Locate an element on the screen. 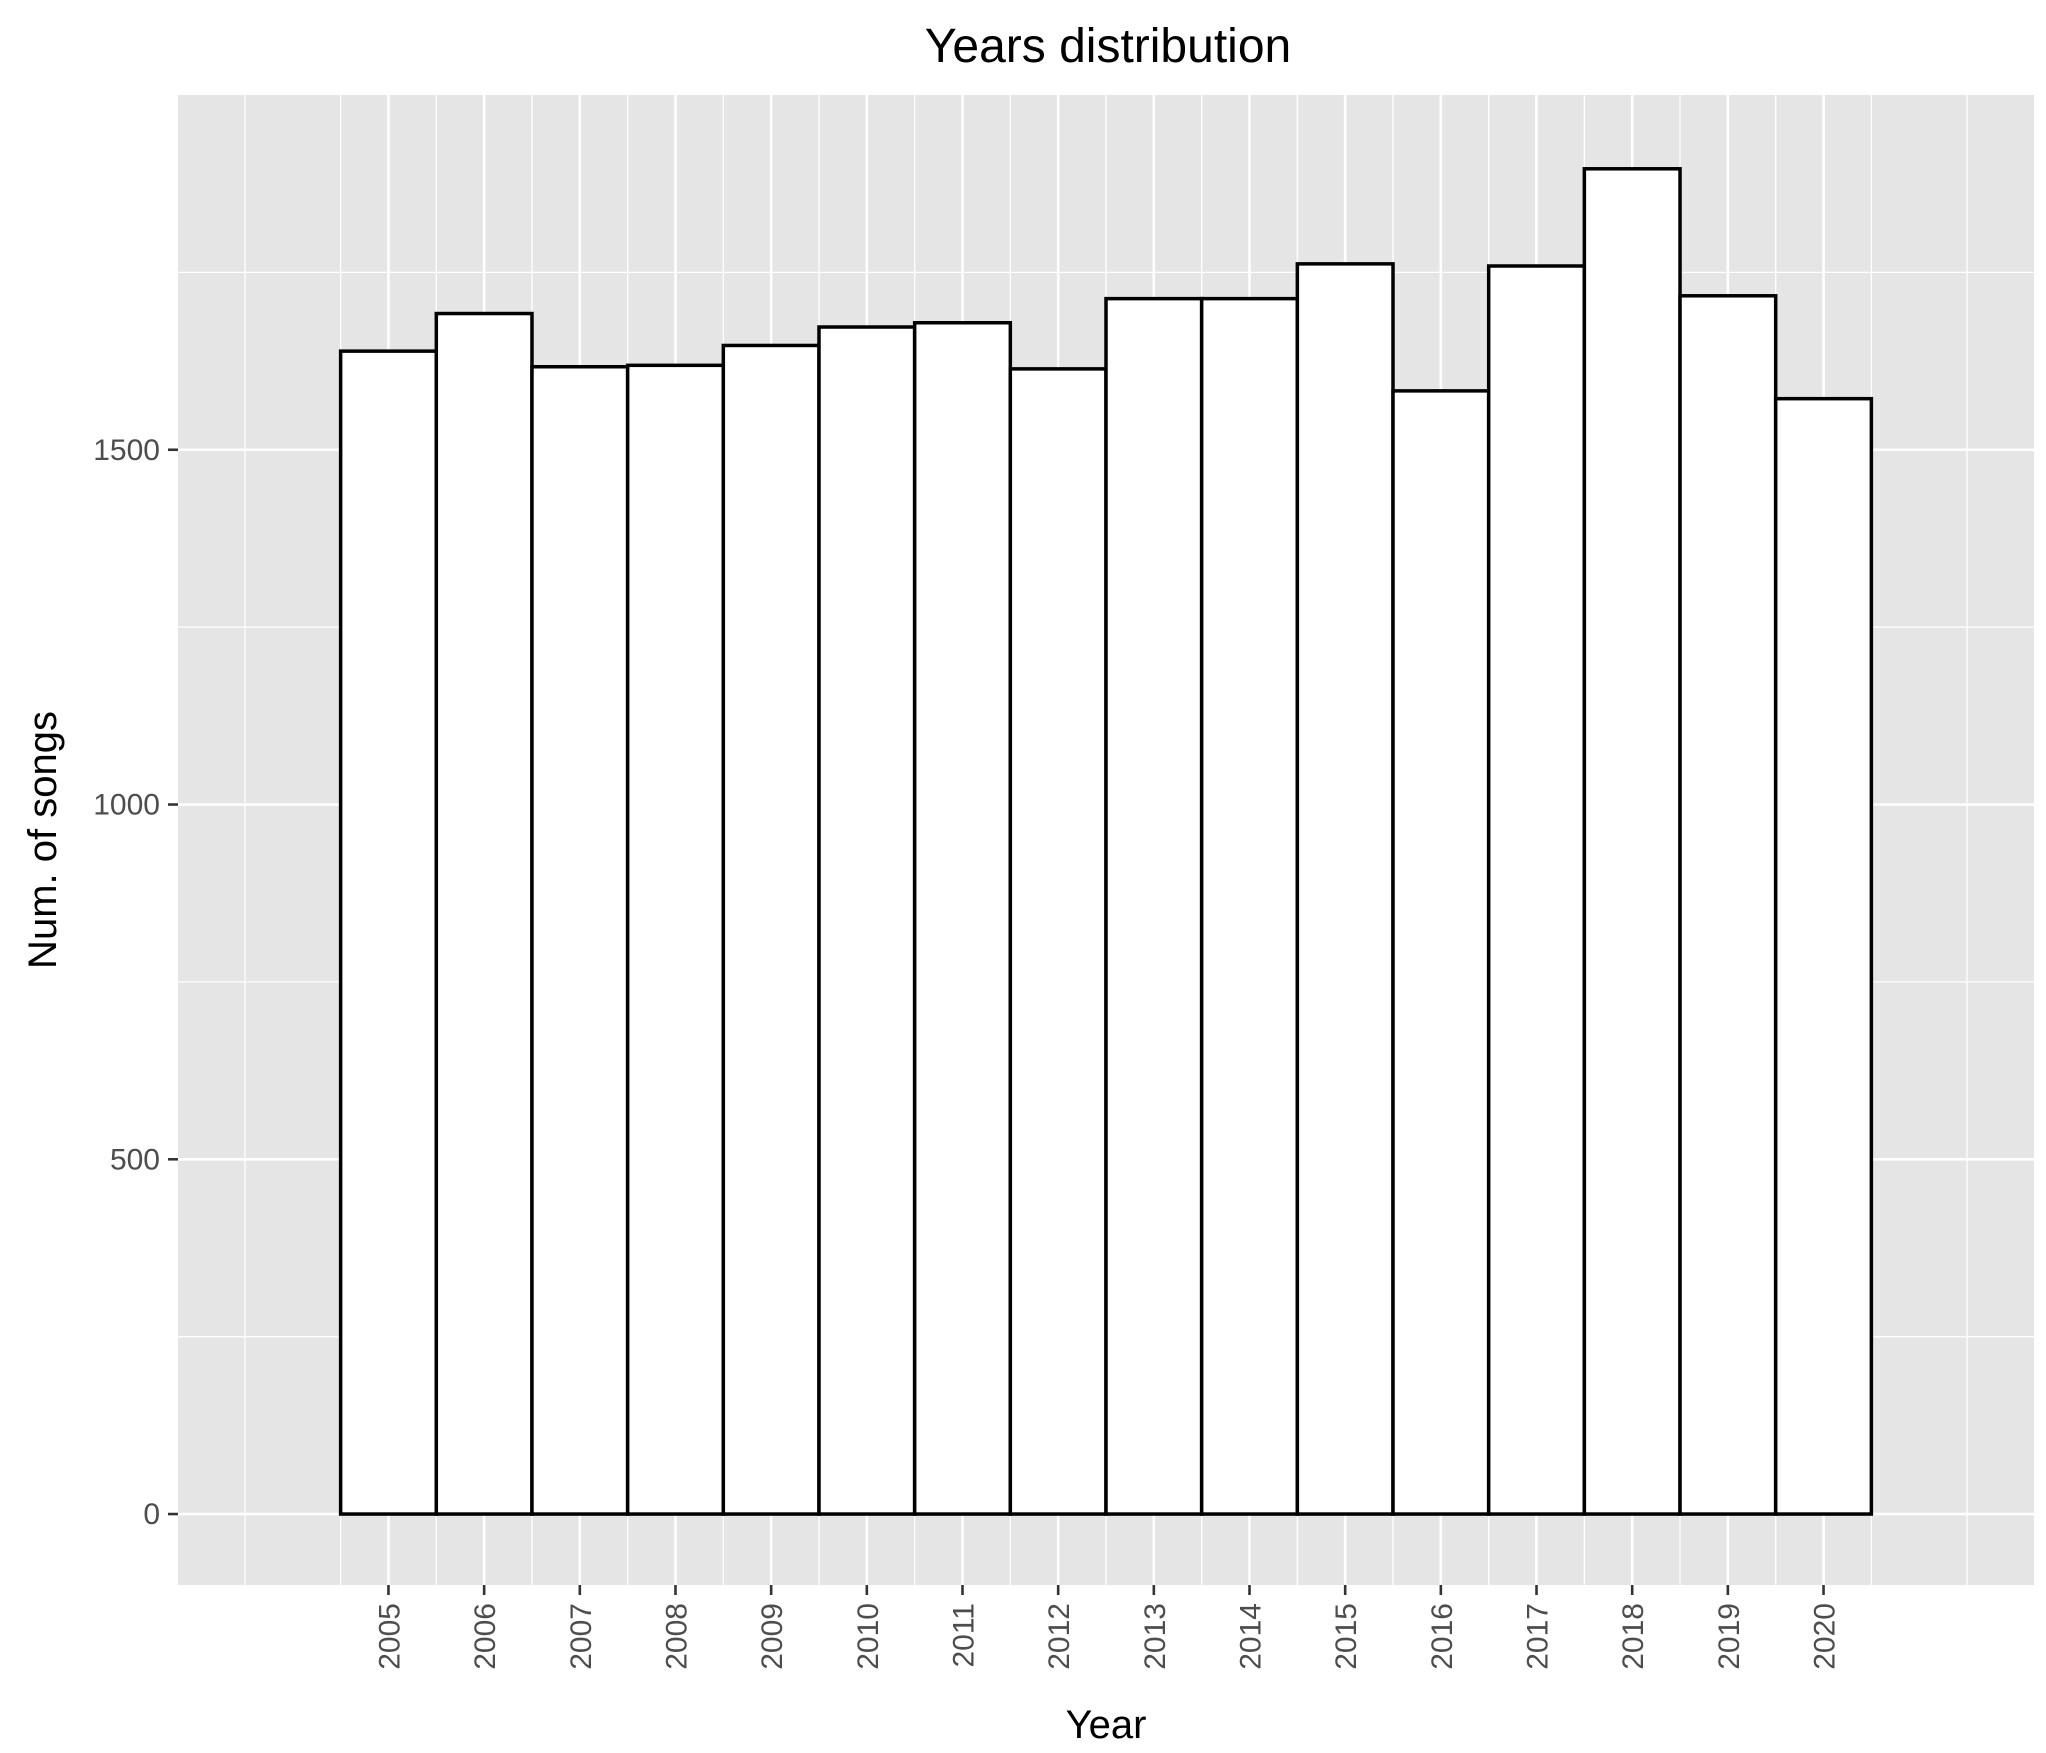  bar-2015 is located at coordinates (1345, 889).